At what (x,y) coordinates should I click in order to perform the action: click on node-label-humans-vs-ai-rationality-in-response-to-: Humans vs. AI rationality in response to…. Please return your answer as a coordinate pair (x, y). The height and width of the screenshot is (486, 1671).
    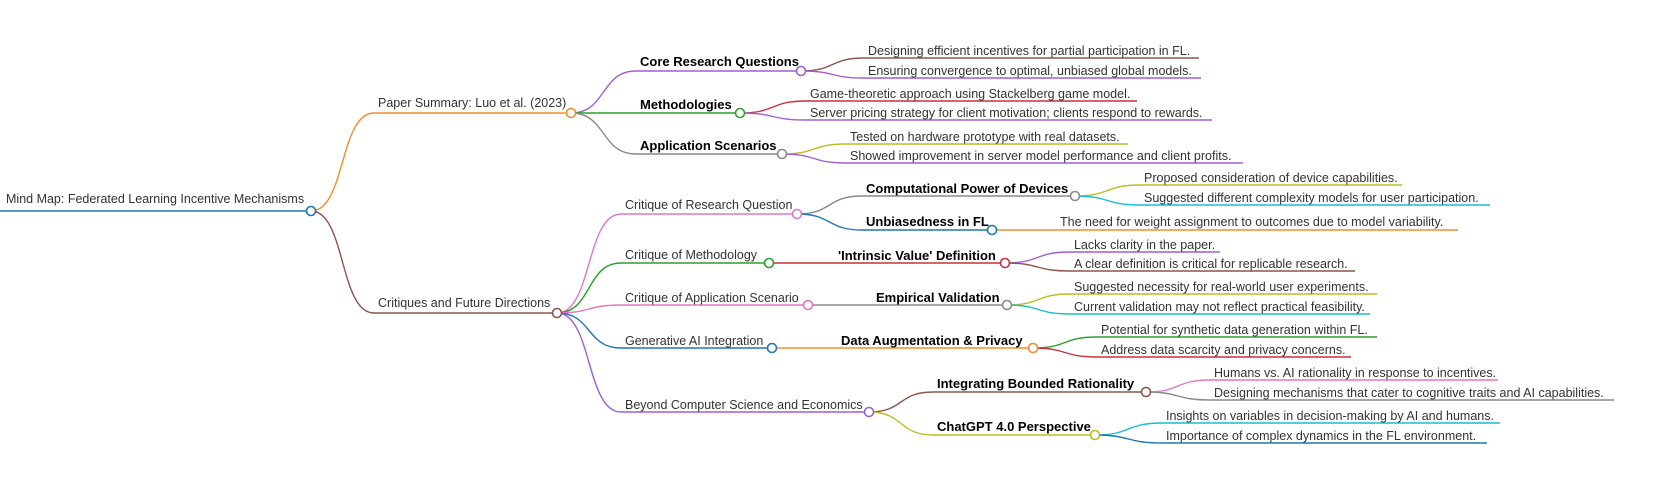
    Looking at the image, I should click on (1355, 373).